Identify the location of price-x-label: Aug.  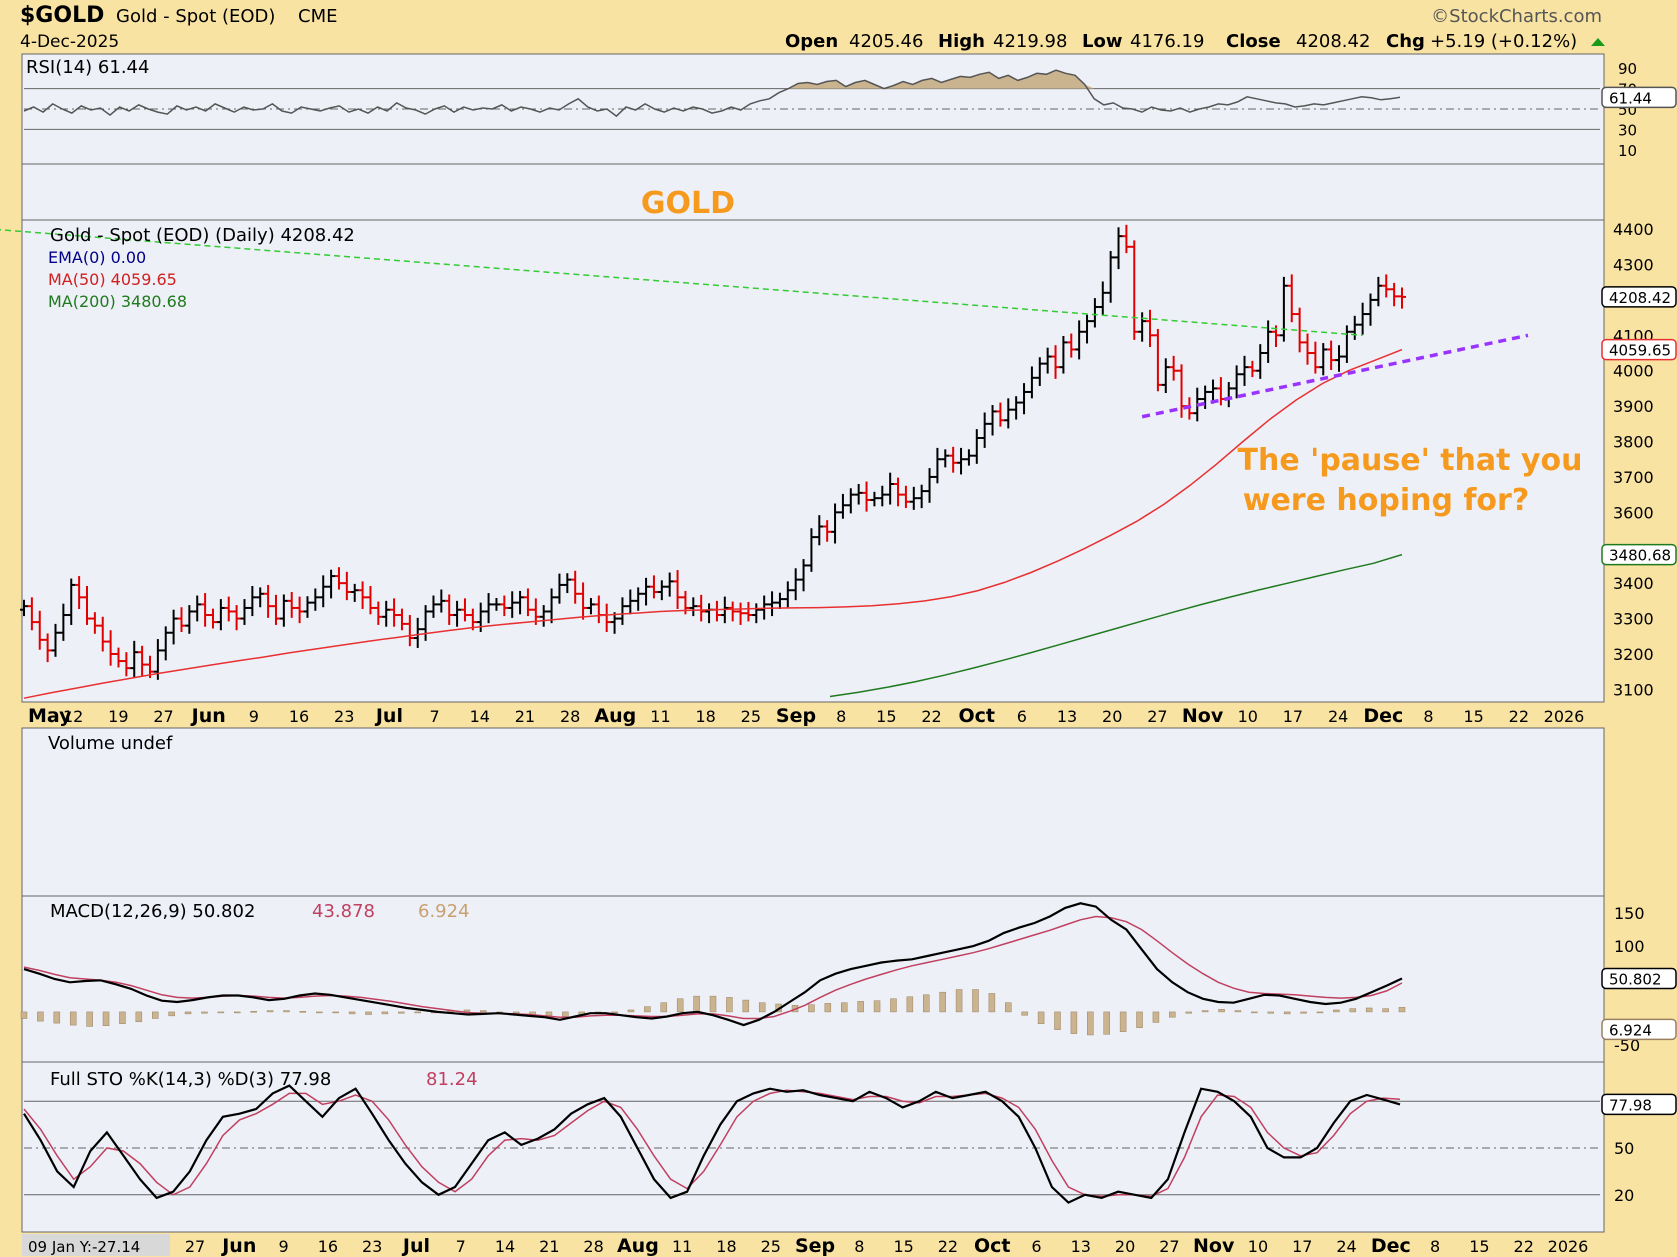
(615, 716).